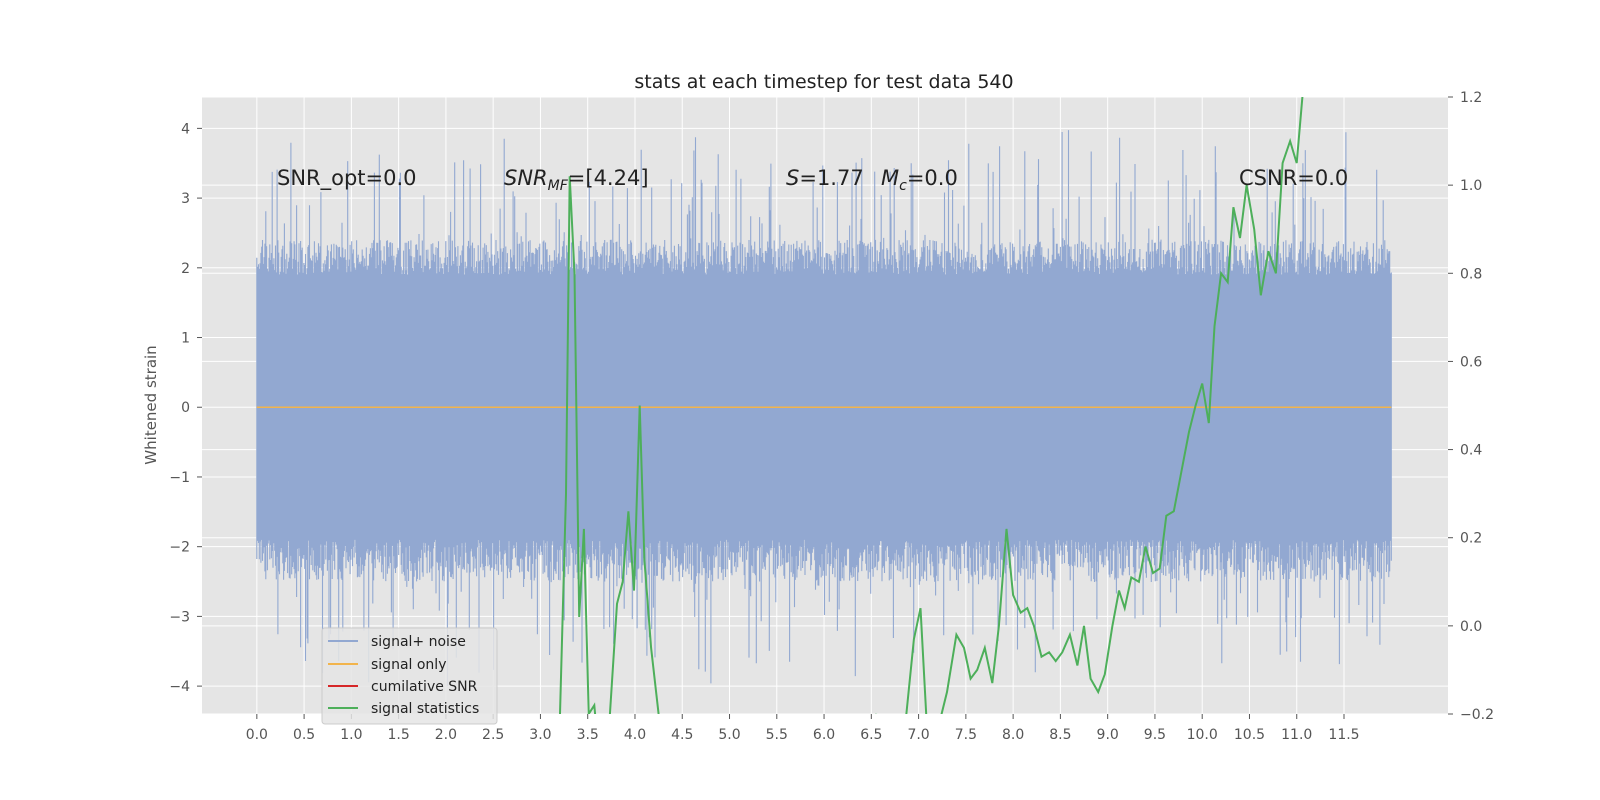 The height and width of the screenshot is (800, 1600). What do you see at coordinates (179, 548) in the screenshot?
I see `y-tick-label: −2` at bounding box center [179, 548].